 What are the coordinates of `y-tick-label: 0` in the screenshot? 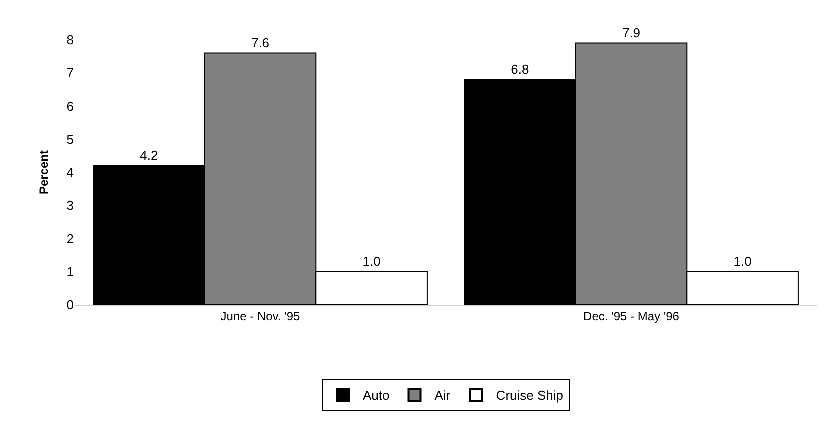 It's located at (70, 305).